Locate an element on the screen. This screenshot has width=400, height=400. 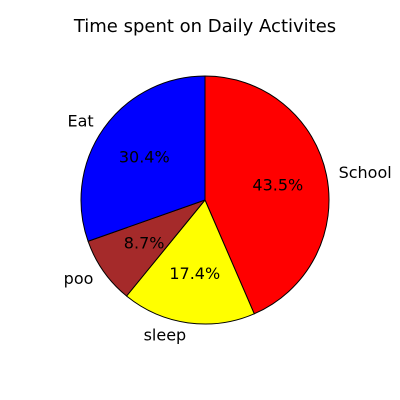
chart-title: Time spent on Daily Activites is located at coordinates (204, 26).